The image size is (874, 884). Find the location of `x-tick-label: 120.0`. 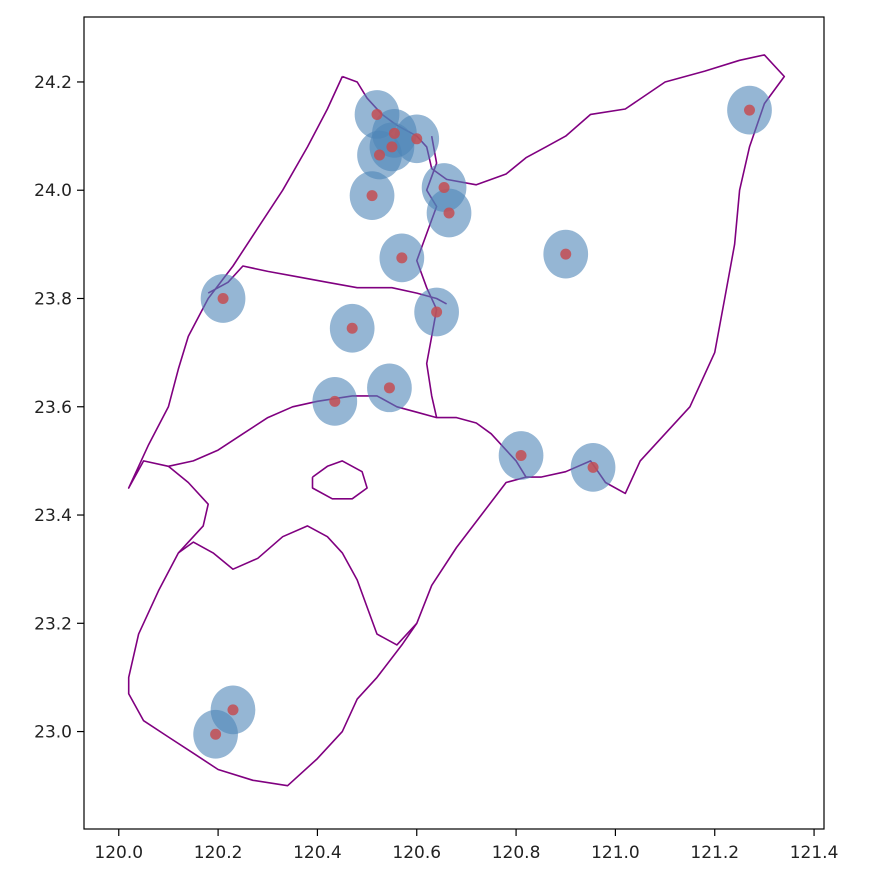

x-tick-label: 120.0 is located at coordinates (118, 853).